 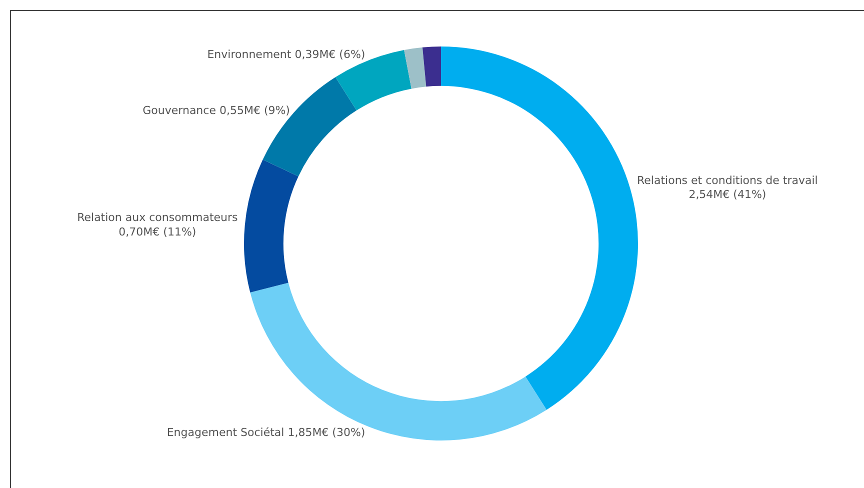 I want to click on slice-label: Relation aux consommateurs, so click(x=157, y=217).